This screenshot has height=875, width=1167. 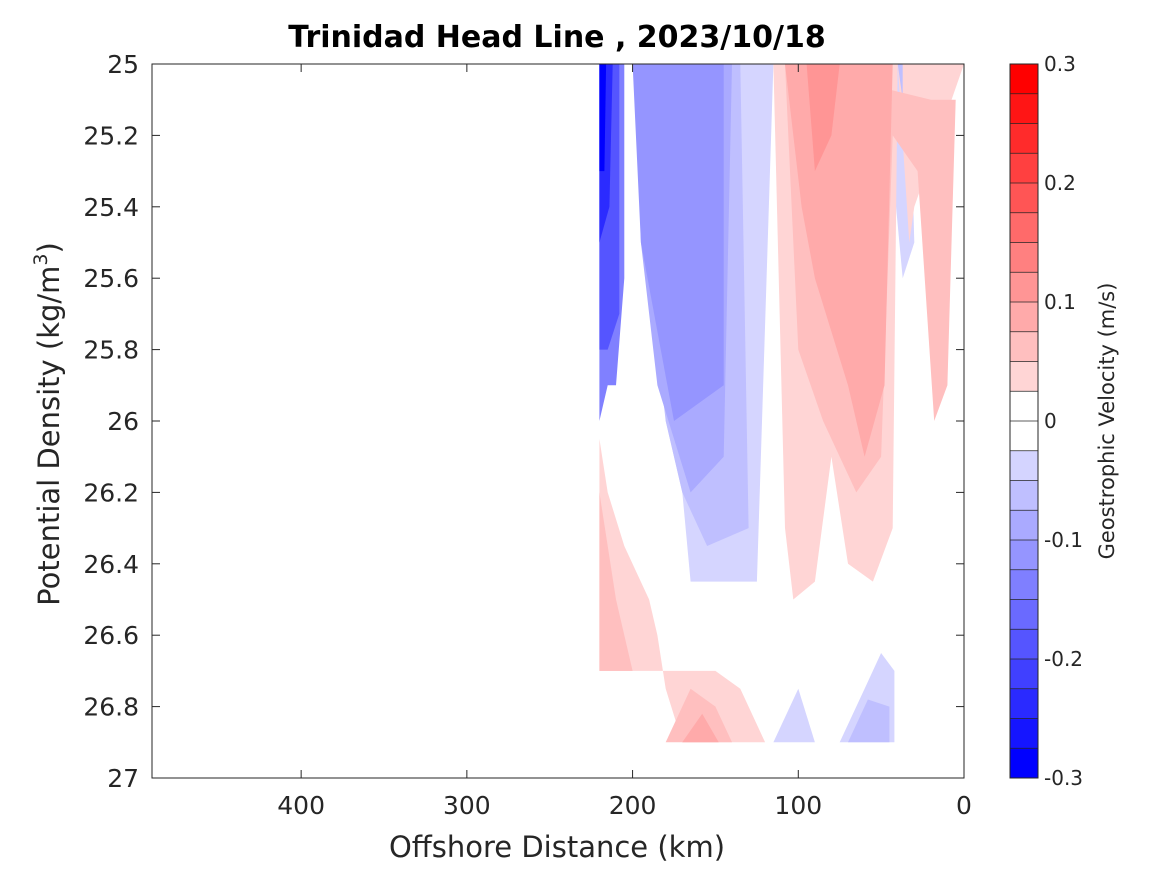 I want to click on y-tick-label: 26, so click(x=123, y=421).